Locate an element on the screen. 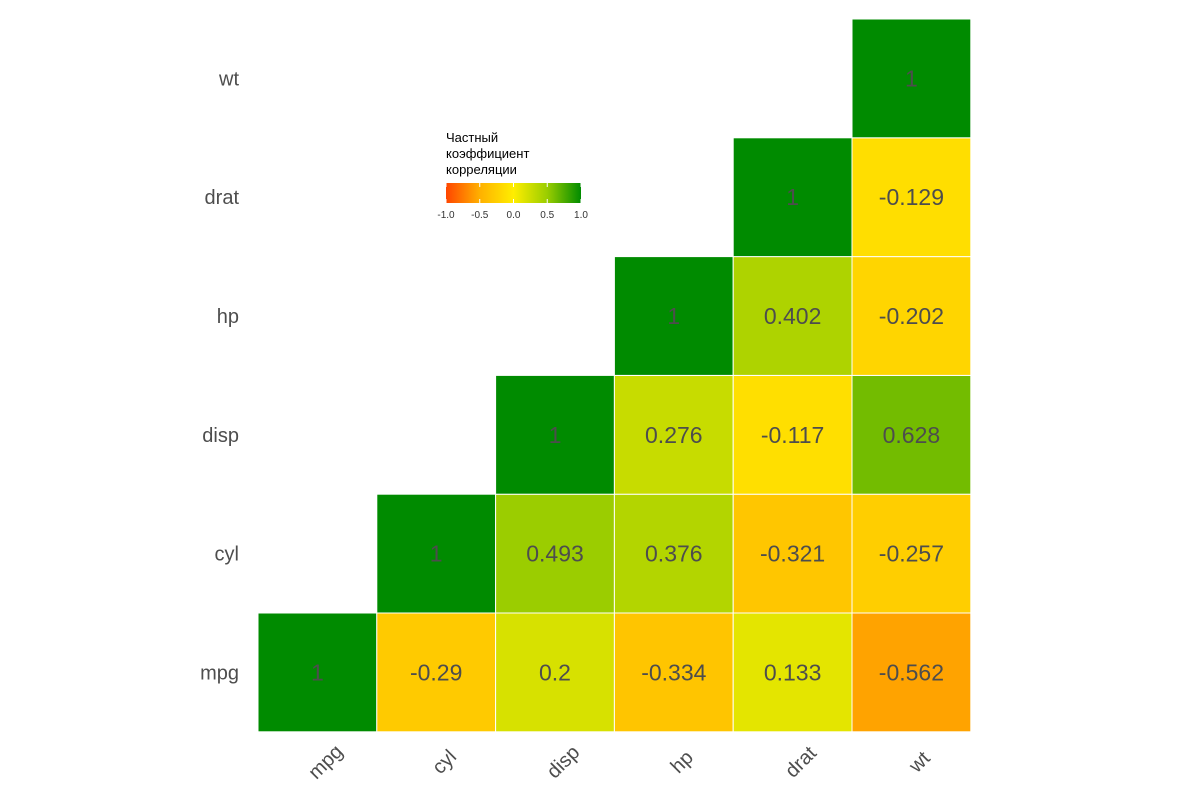  cell-value-label: 0.493 is located at coordinates (555, 554).